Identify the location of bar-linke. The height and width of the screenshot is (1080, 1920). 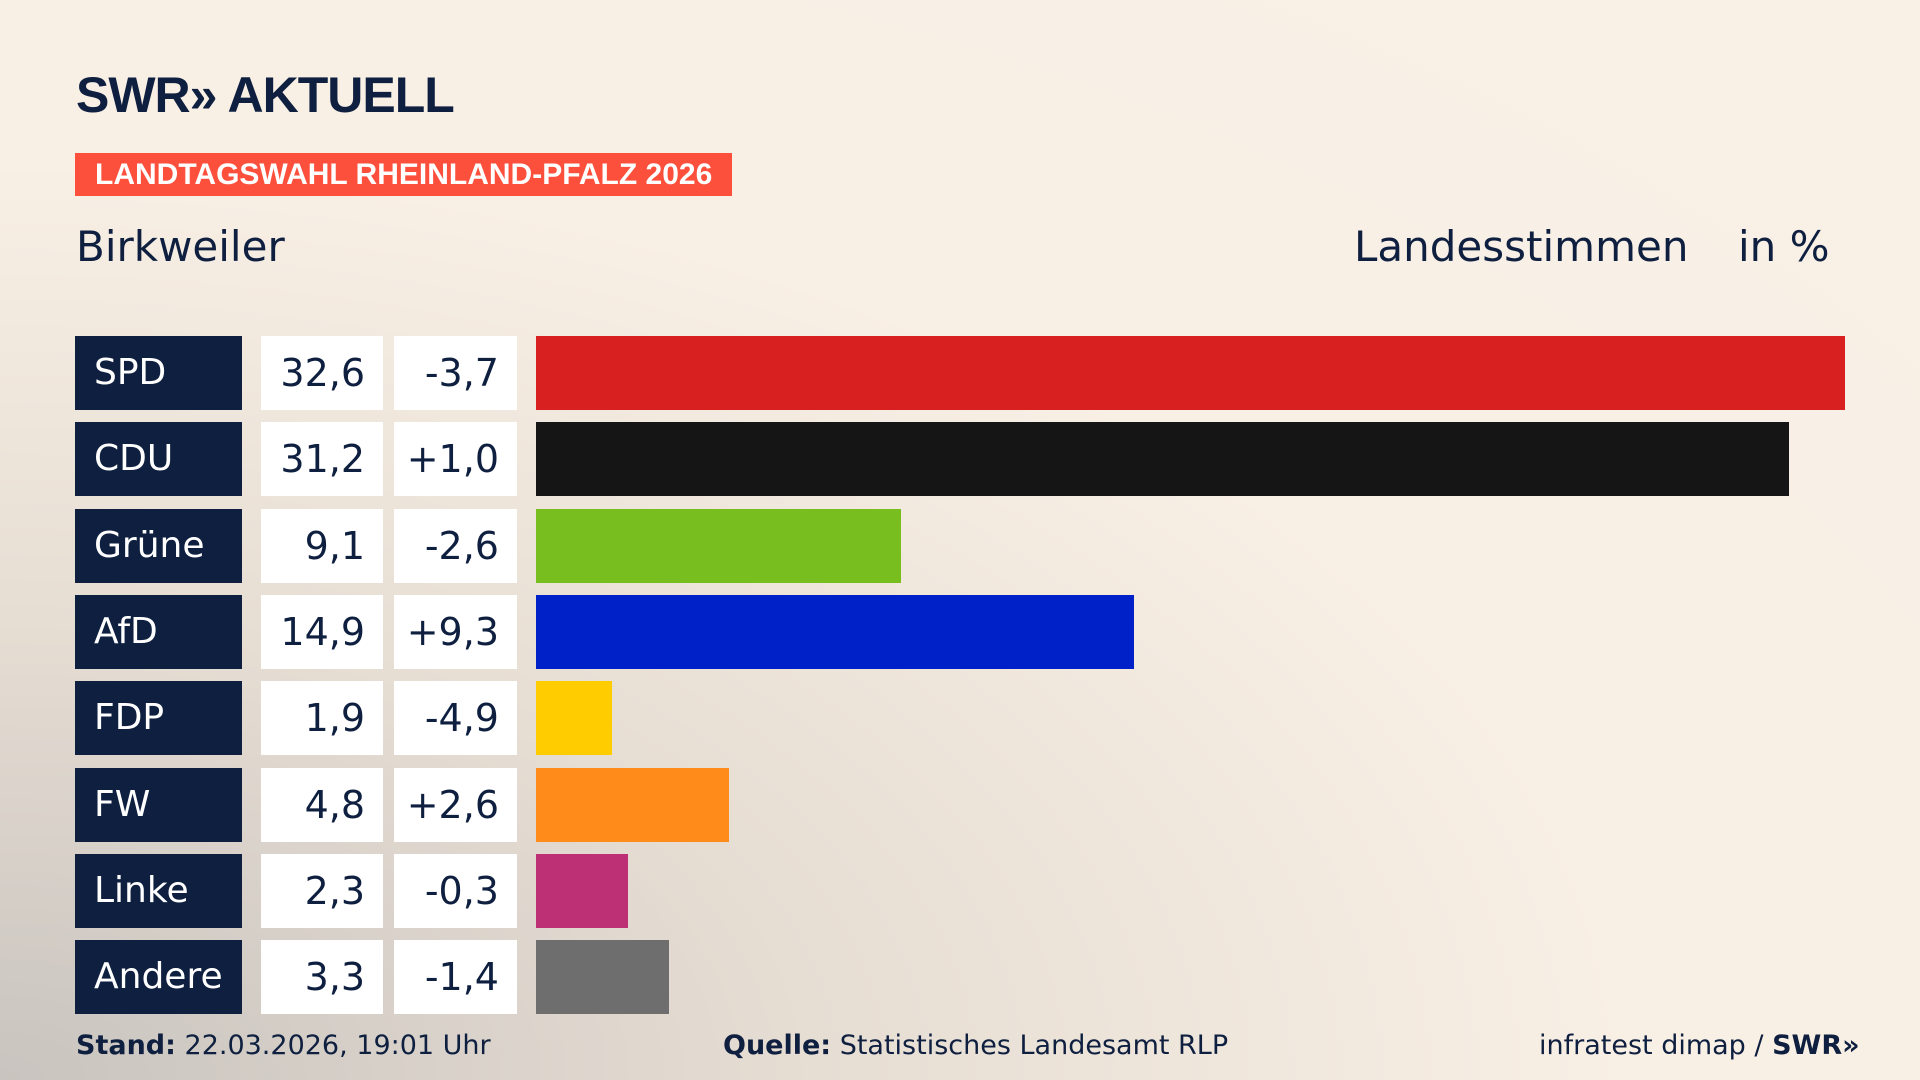
(582, 890).